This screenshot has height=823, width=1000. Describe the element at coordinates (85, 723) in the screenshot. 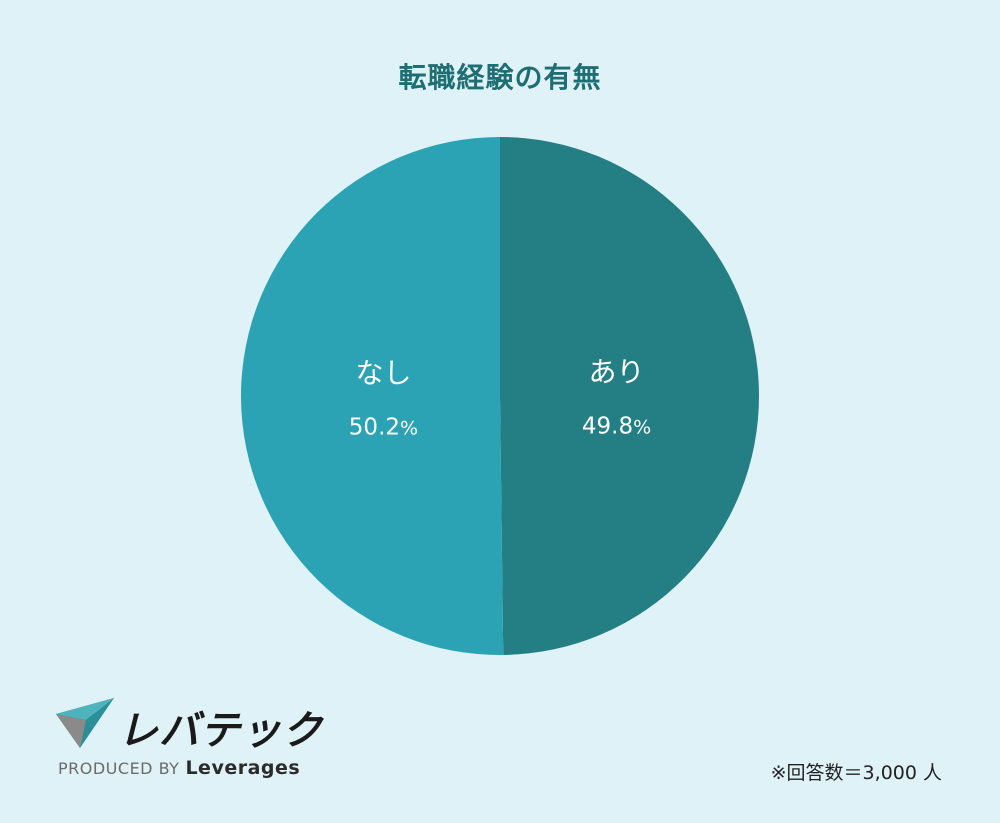

I see `paper-plane-arrow-icon` at that location.